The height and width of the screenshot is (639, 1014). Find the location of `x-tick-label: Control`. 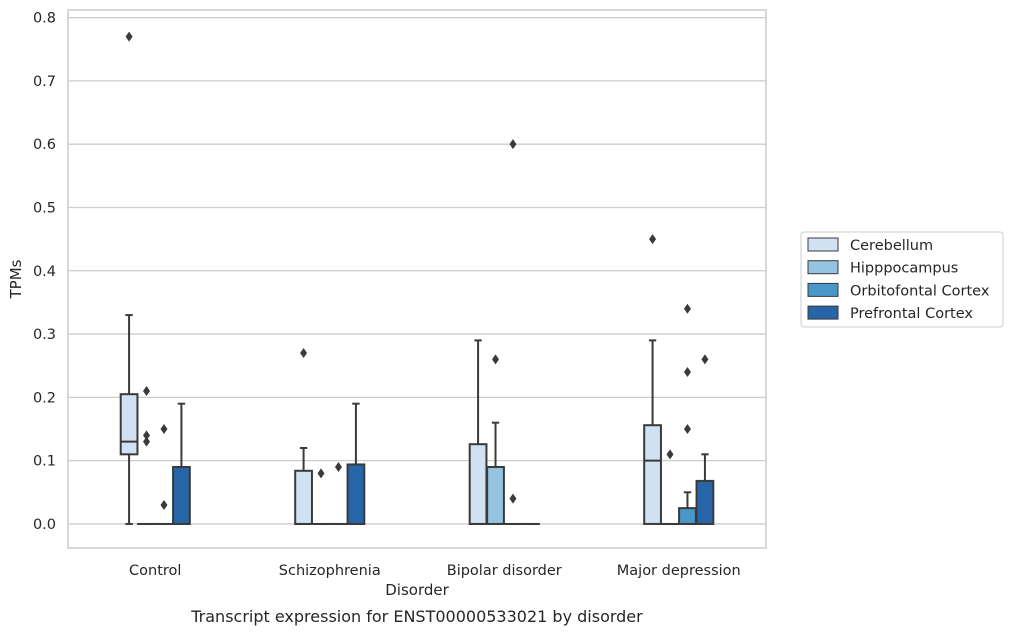

x-tick-label: Control is located at coordinates (155, 571).